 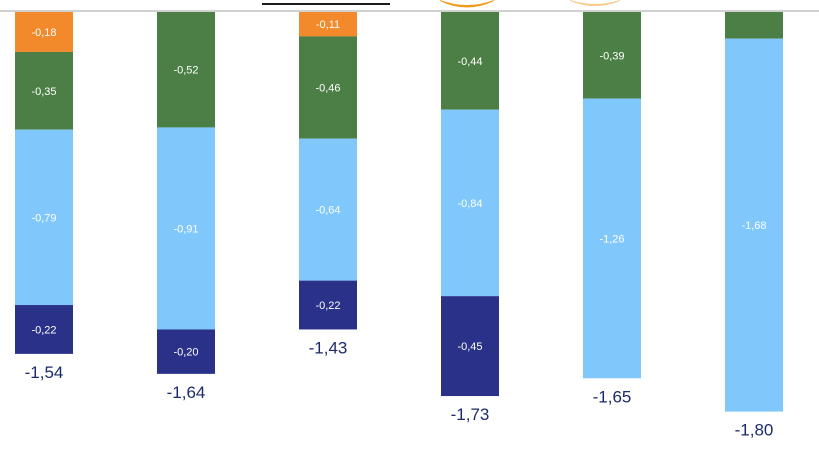 I want to click on segment-value-label: -0,45, so click(x=469, y=347).